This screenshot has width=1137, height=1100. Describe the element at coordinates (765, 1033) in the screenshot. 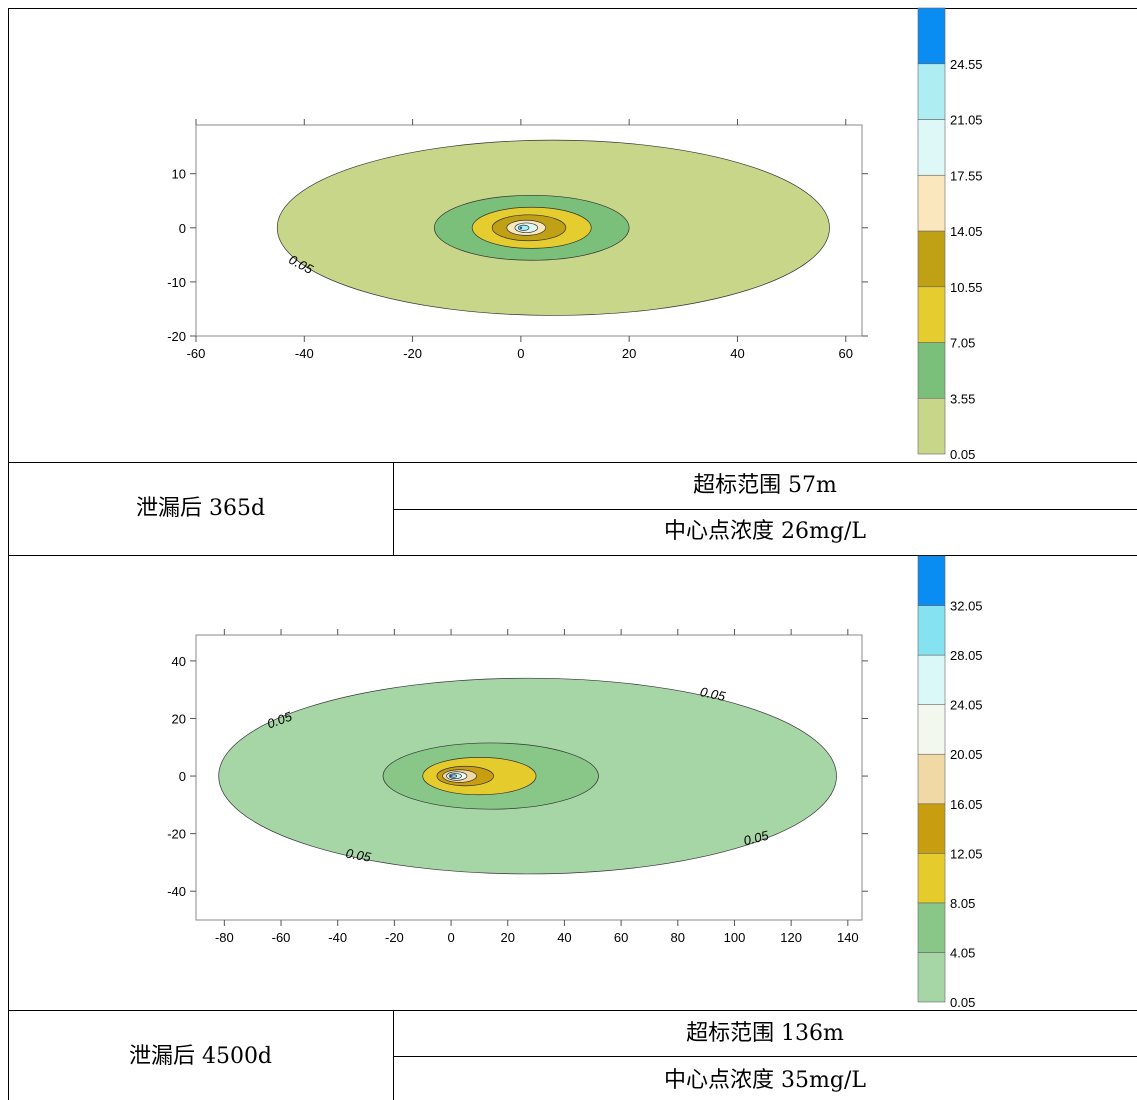

I see `exceed-range-label: 超标范围 136m` at that location.